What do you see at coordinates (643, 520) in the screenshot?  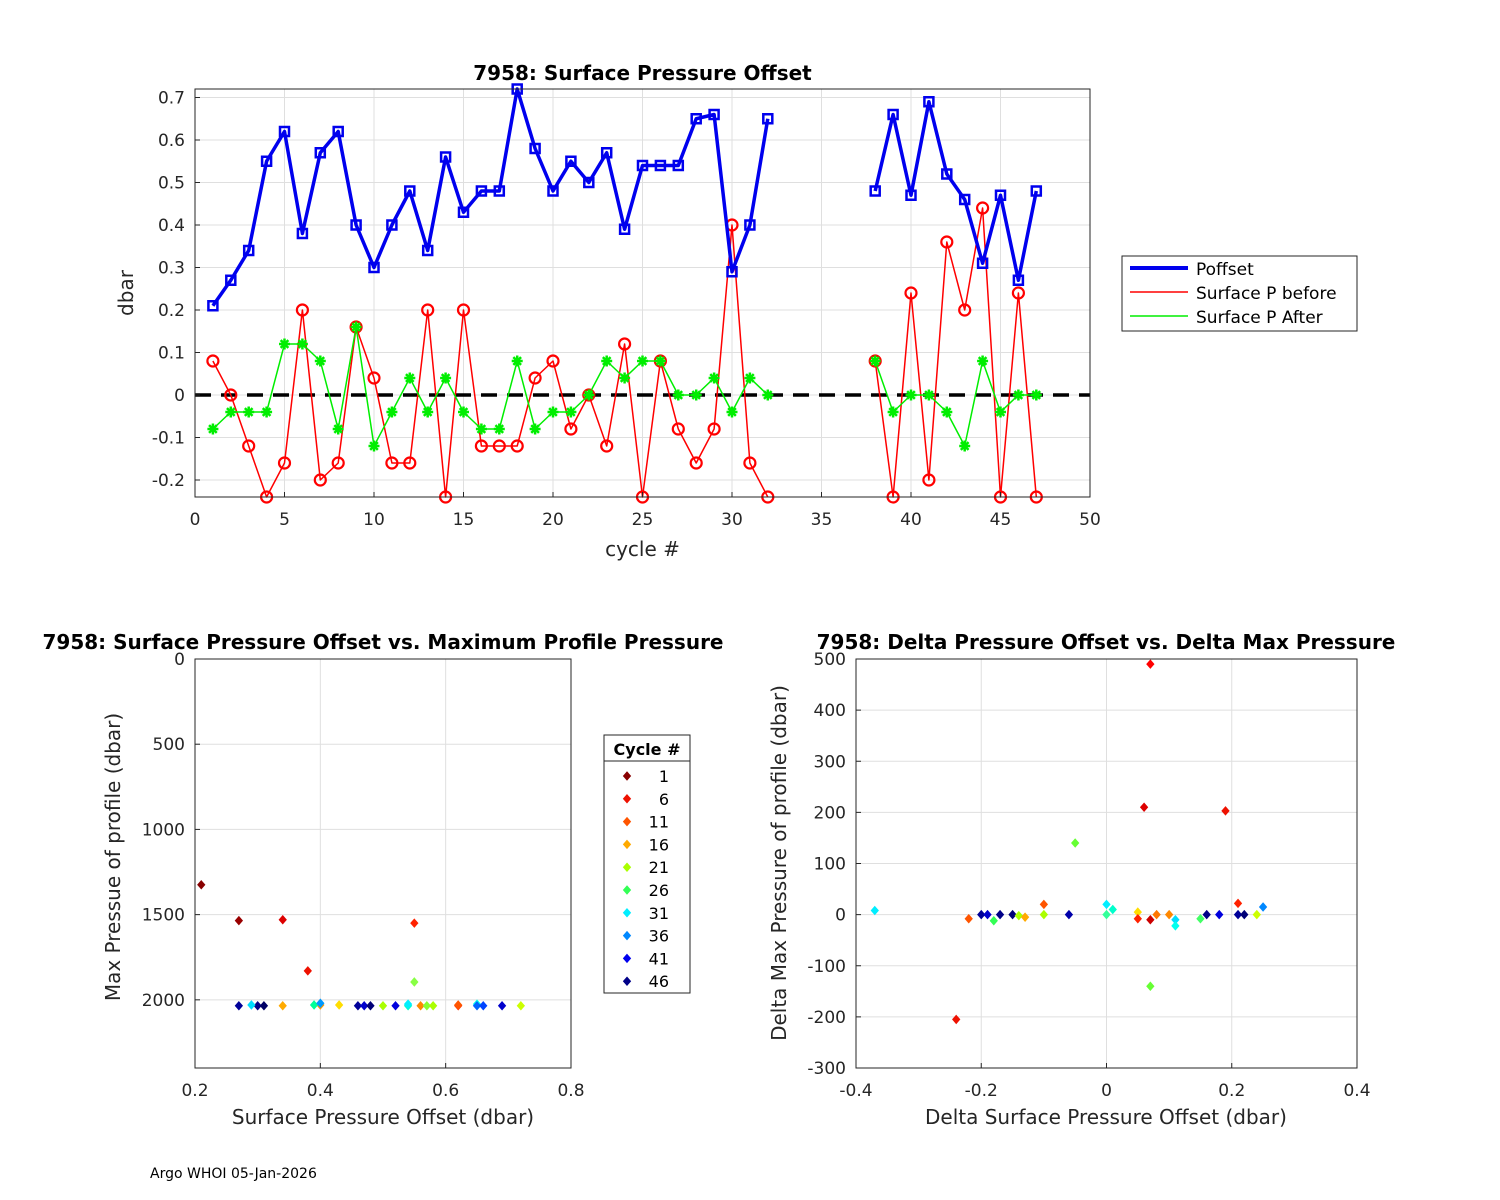 I see `top-x-tick-label: 25` at bounding box center [643, 520].